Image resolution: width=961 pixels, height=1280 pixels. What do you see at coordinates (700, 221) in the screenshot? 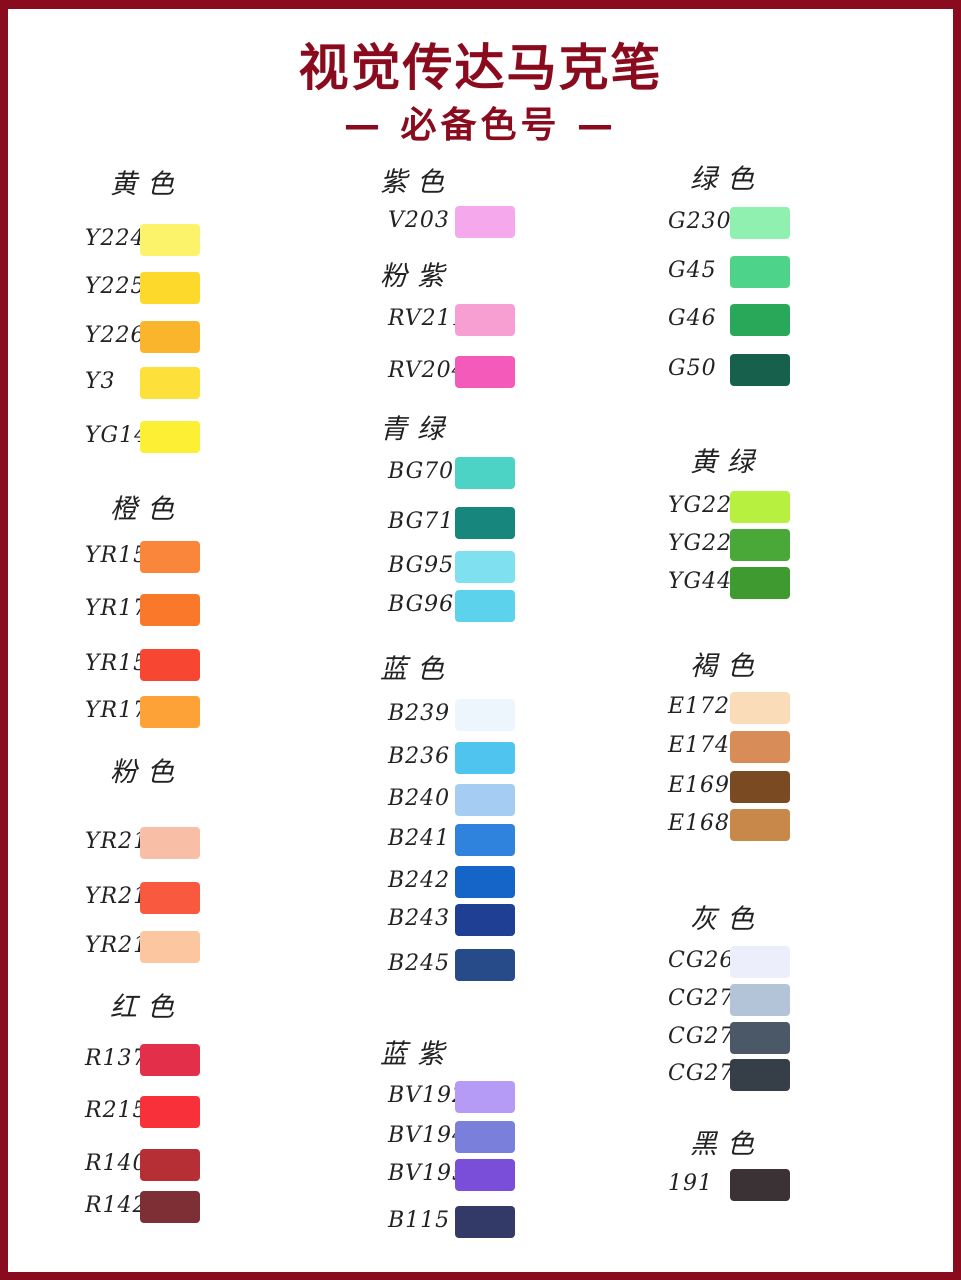
I see `color-code: G230` at bounding box center [700, 221].